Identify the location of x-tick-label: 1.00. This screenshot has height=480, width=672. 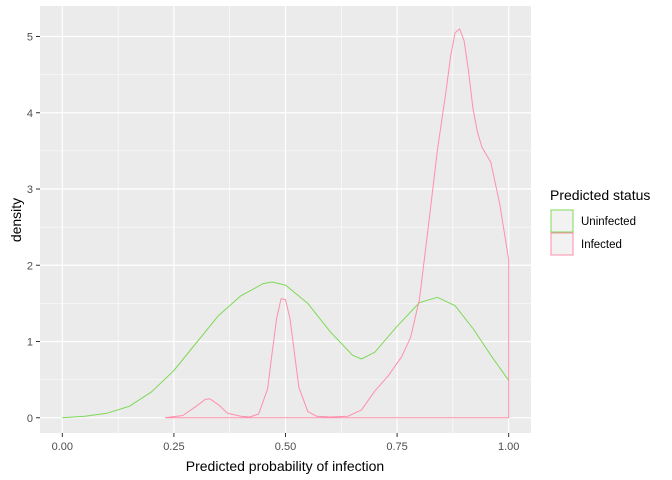
(508, 447).